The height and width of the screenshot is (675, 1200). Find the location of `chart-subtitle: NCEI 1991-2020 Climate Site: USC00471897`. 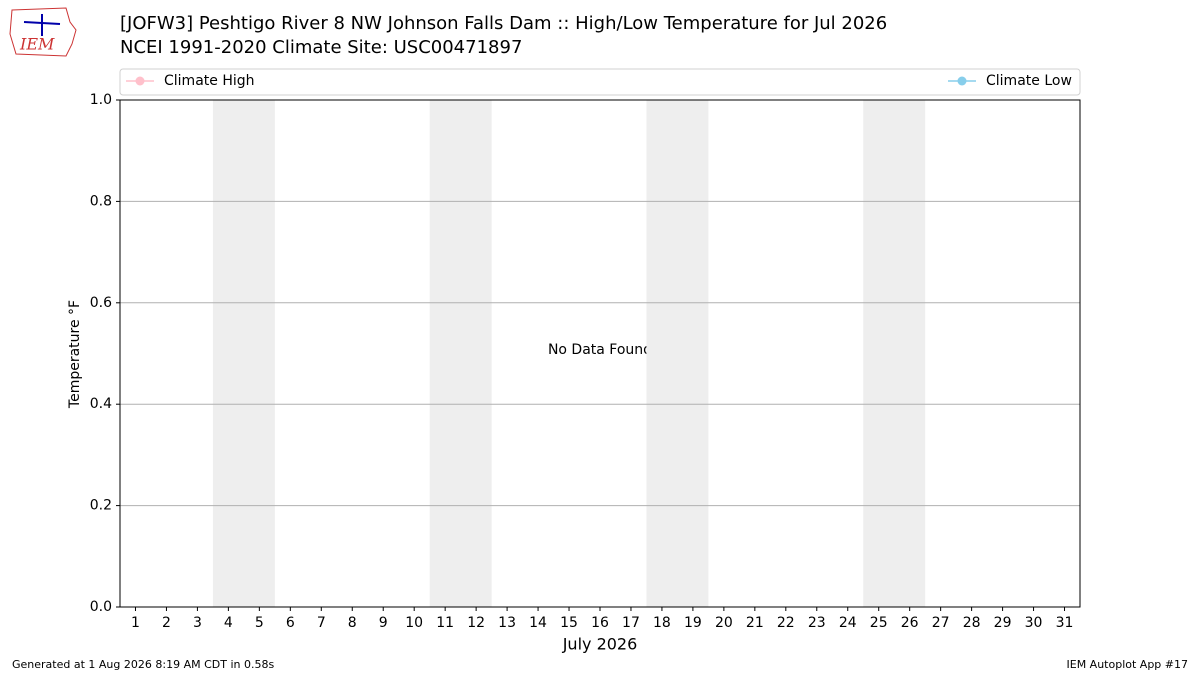

chart-subtitle: NCEI 1991-2020 Climate Site: USC00471897 is located at coordinates (321, 47).